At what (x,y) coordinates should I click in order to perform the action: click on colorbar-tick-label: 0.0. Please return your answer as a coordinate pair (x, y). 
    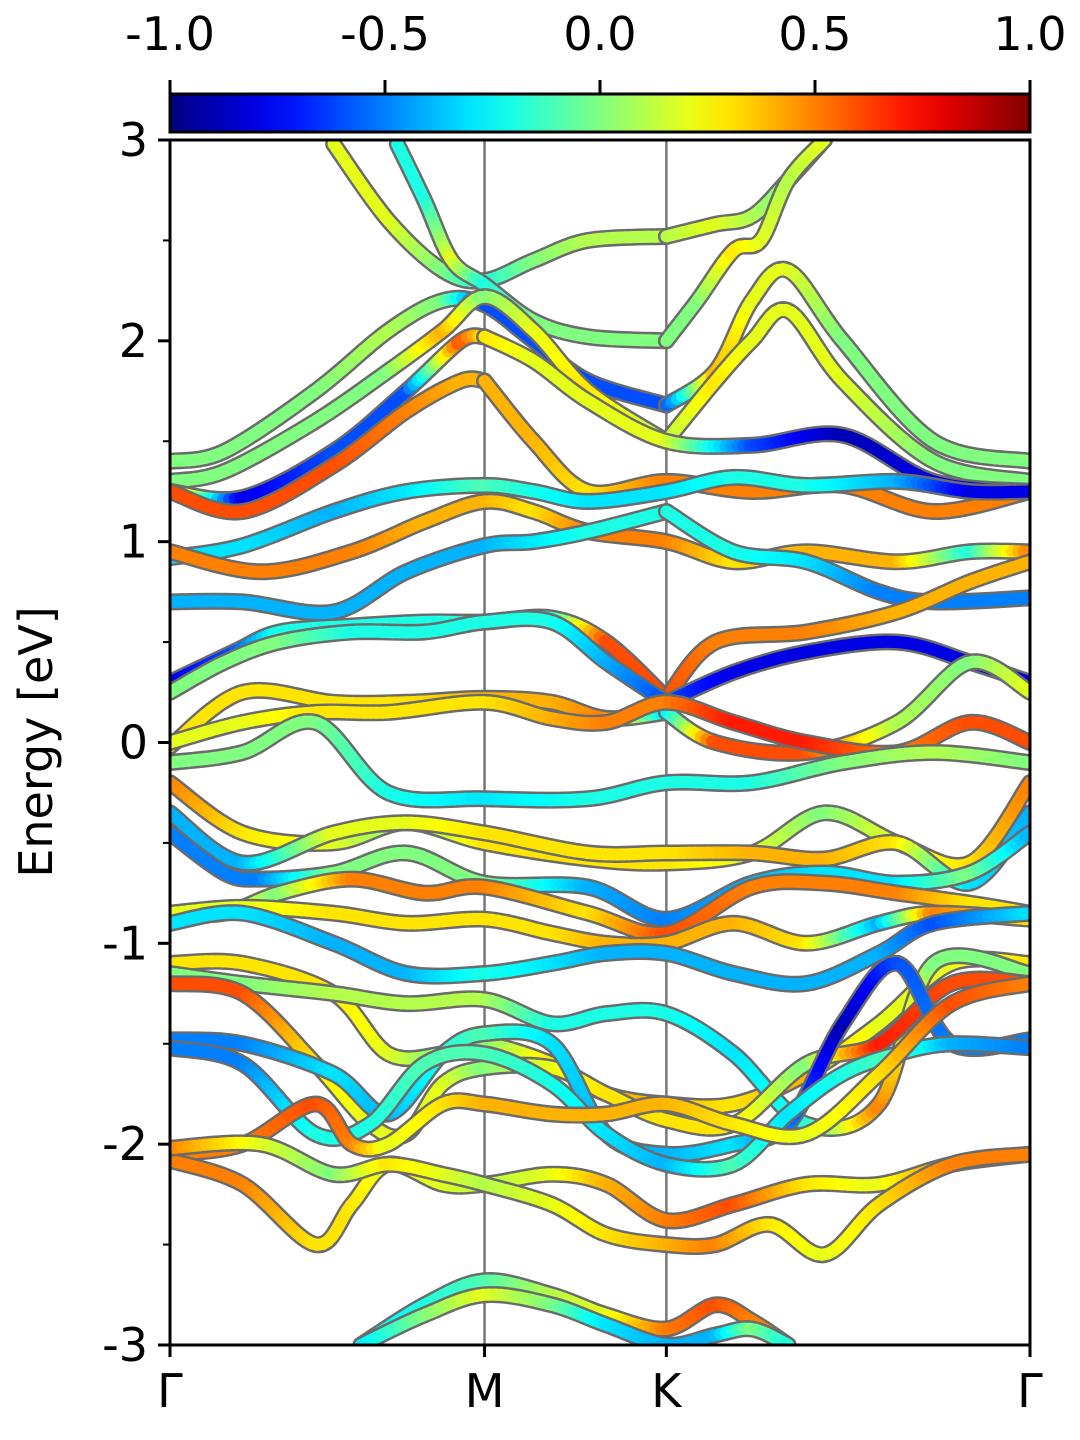
    Looking at the image, I should click on (599, 34).